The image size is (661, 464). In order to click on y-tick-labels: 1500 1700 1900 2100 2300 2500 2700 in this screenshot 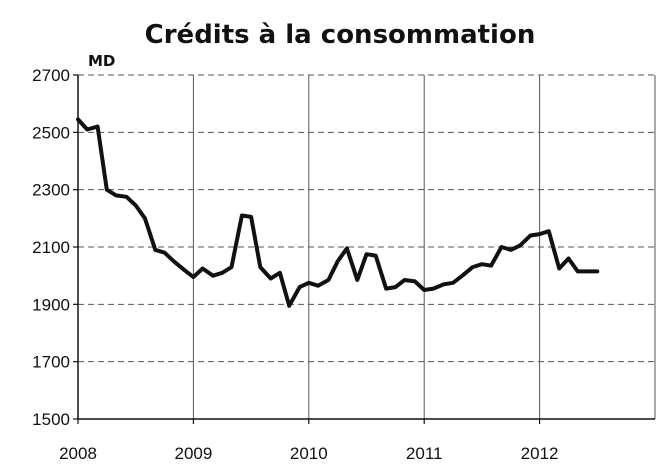, I will do `click(51, 247)`.